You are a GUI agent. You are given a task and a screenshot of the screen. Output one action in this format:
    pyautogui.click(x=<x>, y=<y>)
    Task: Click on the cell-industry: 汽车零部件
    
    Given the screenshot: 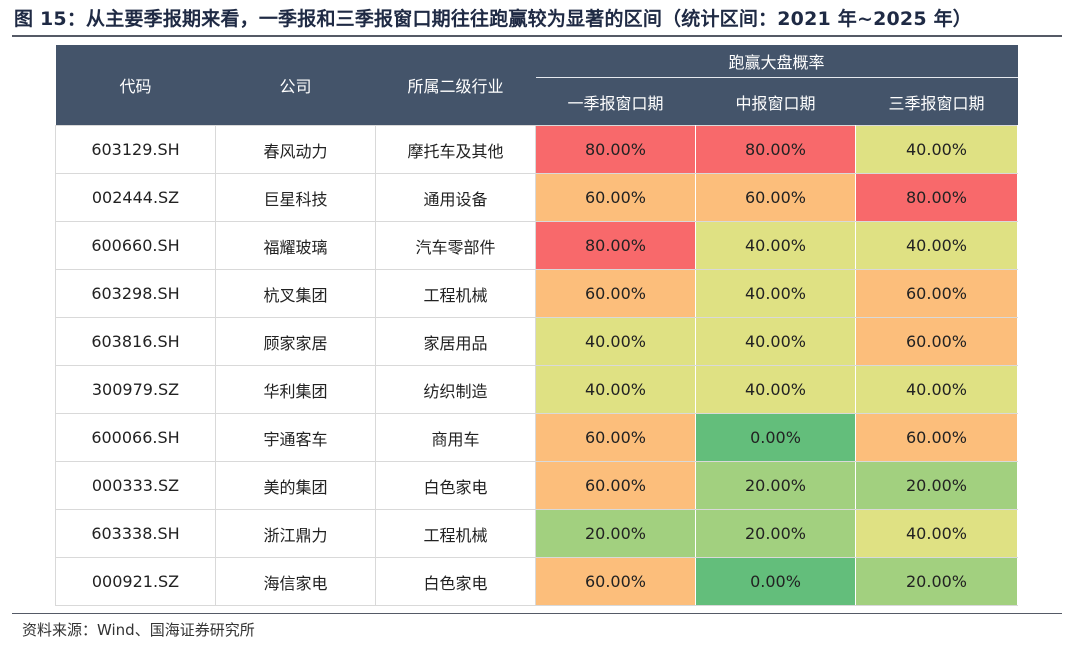 What is the action you would take?
    pyautogui.click(x=455, y=245)
    